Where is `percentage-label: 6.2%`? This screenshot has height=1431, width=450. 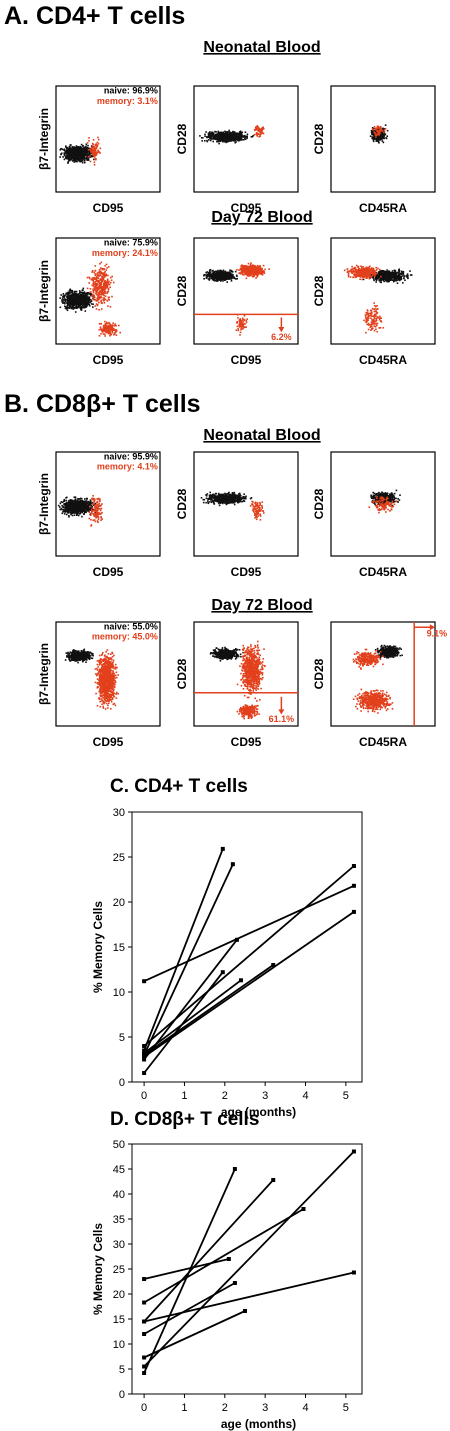
percentage-label: 6.2% is located at coordinates (281, 337).